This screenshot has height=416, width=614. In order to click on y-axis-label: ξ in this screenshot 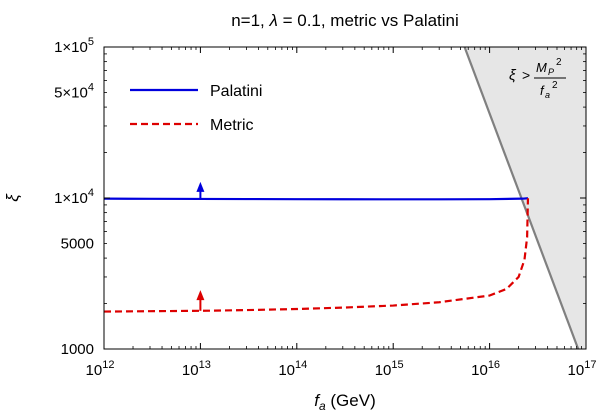, I will do `click(12, 197)`.